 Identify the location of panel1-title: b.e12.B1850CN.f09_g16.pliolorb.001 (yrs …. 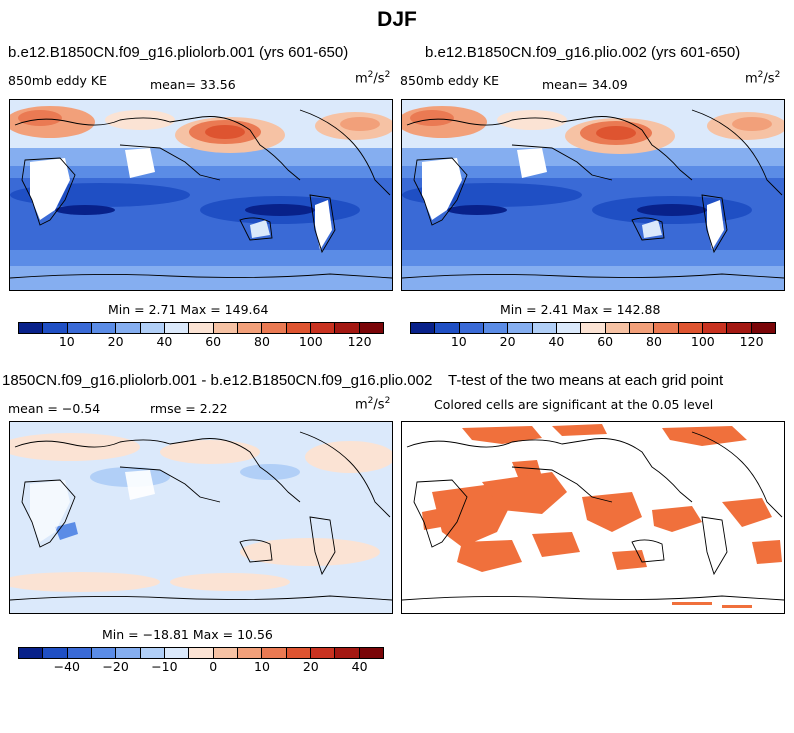
(178, 52).